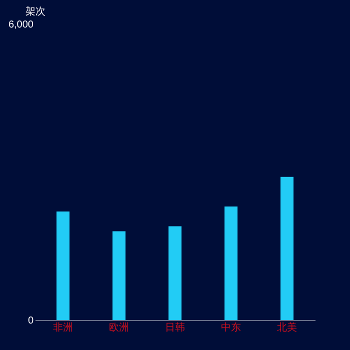 The image size is (350, 350). What do you see at coordinates (31, 321) in the screenshot?
I see `y-tick-label: 0` at bounding box center [31, 321].